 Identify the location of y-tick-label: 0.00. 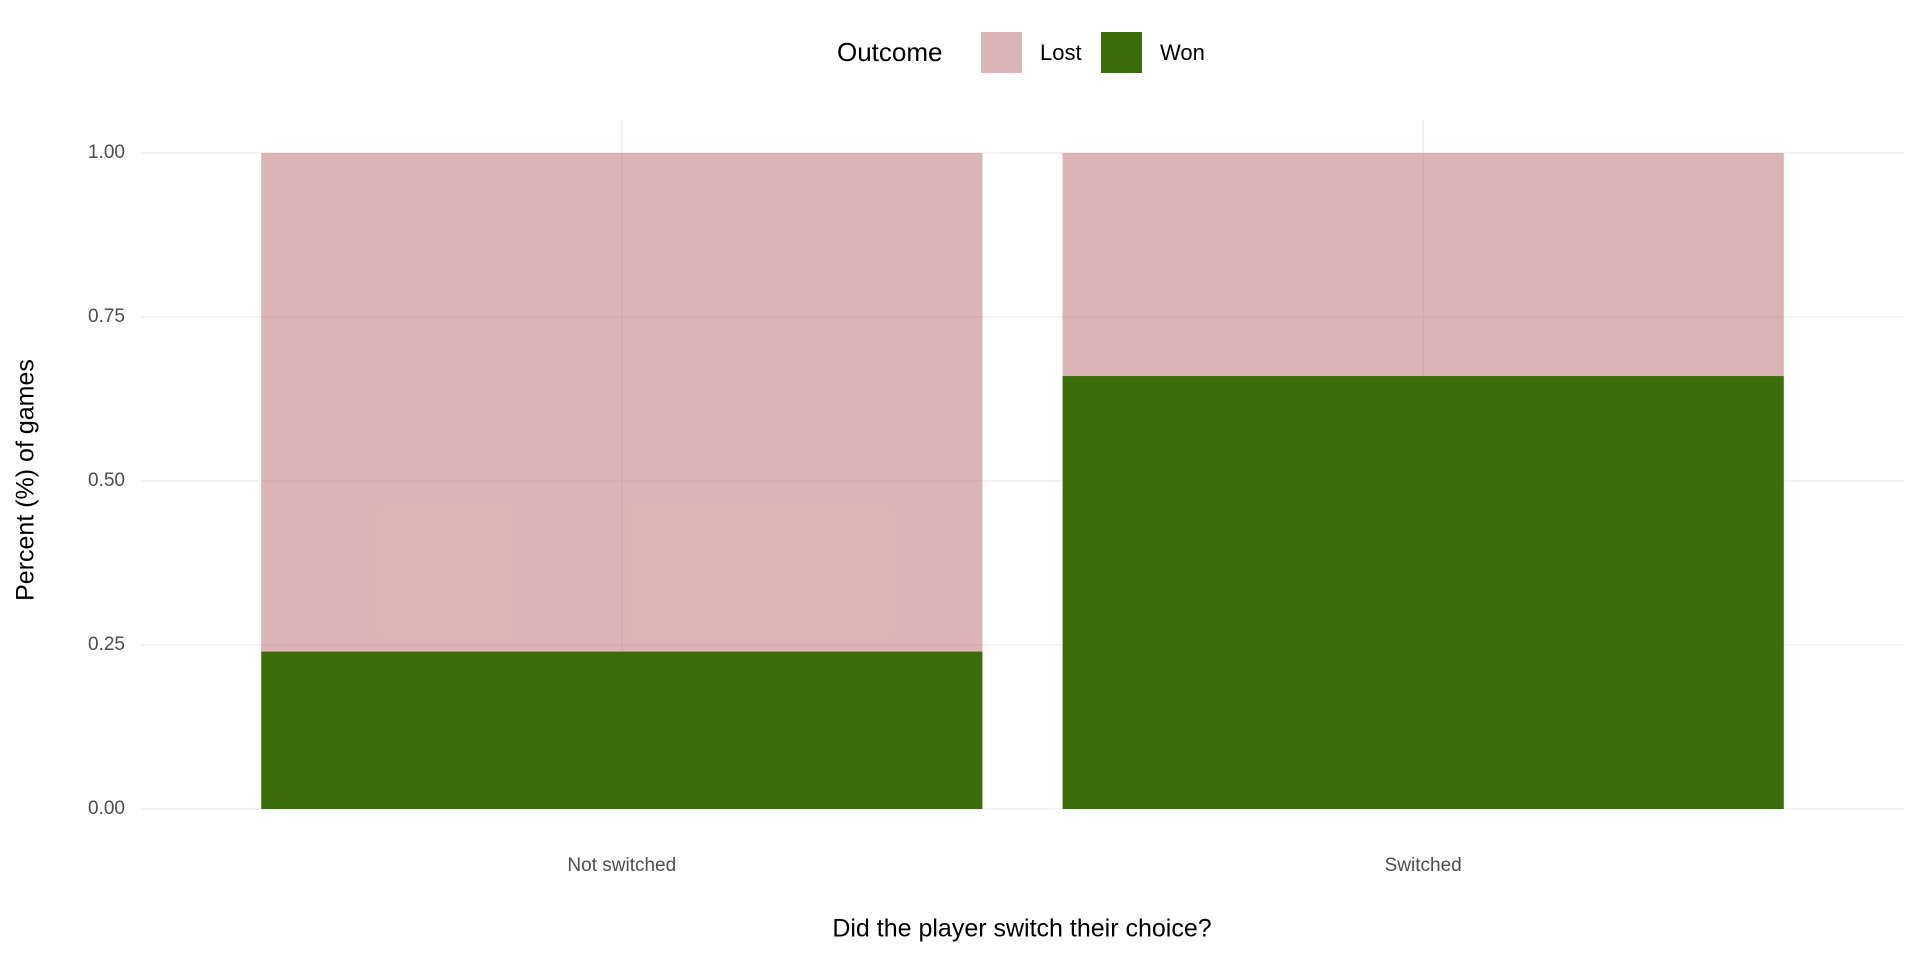
(106, 808).